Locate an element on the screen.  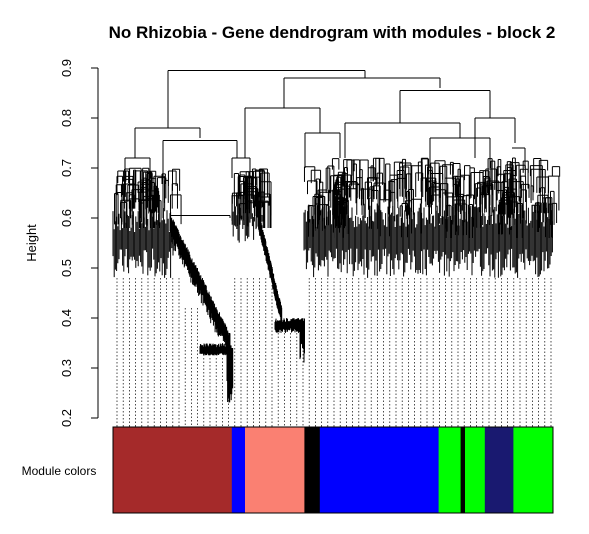
y-axis-label: Height is located at coordinates (31, 243).